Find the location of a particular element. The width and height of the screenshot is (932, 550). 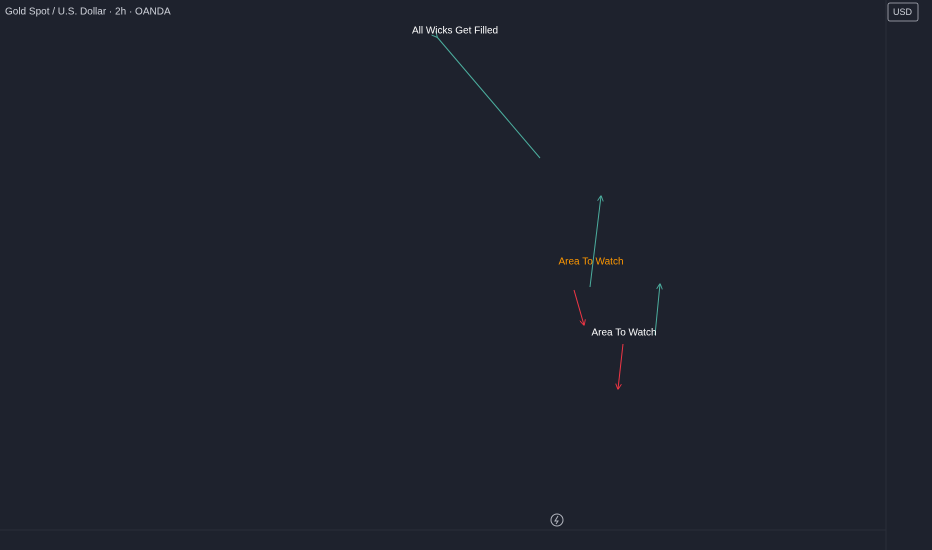

y-axis is located at coordinates (909, 275).